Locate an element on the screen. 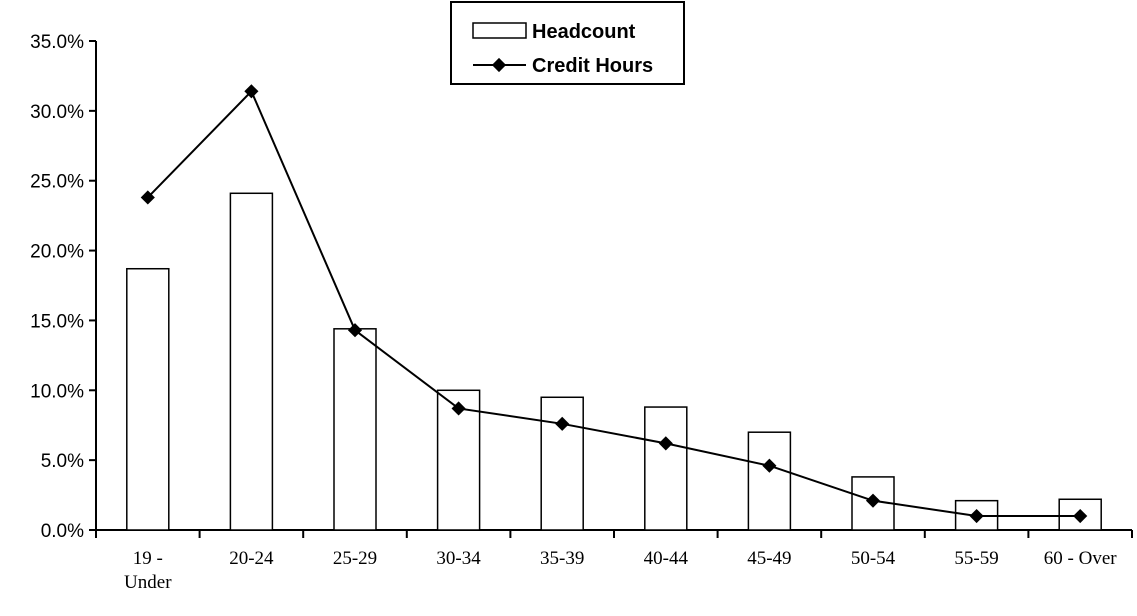 Image resolution: width=1137 pixels, height=616 pixels. legend: Headcount Credit Hours is located at coordinates (567, 43).